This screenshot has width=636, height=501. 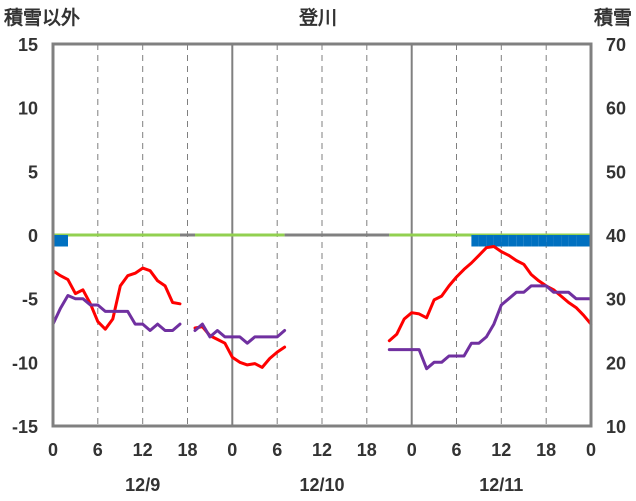 What do you see at coordinates (616, 45) in the screenshot?
I see `right-tick-label: 70` at bounding box center [616, 45].